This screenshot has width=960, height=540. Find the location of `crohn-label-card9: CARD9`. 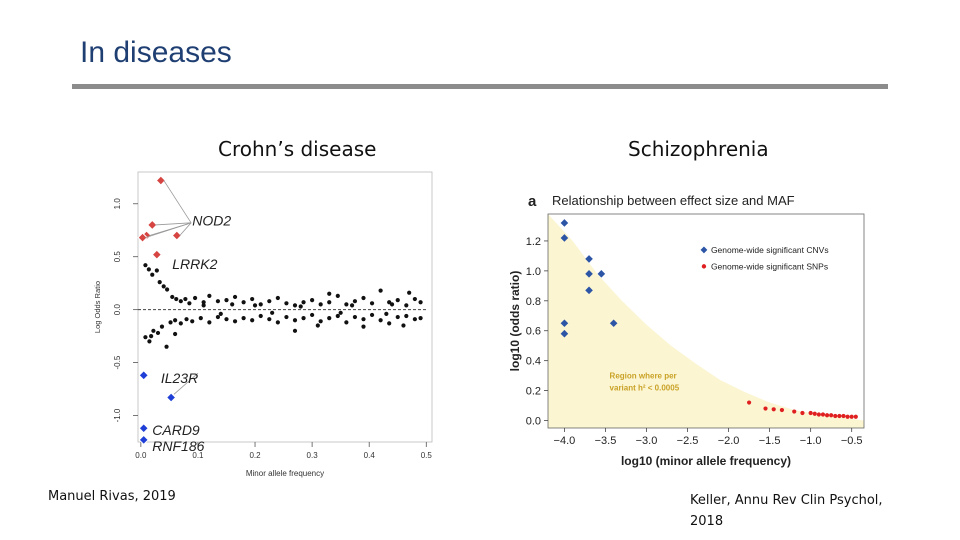

crohn-label-card9: CARD9 is located at coordinates (176, 430).